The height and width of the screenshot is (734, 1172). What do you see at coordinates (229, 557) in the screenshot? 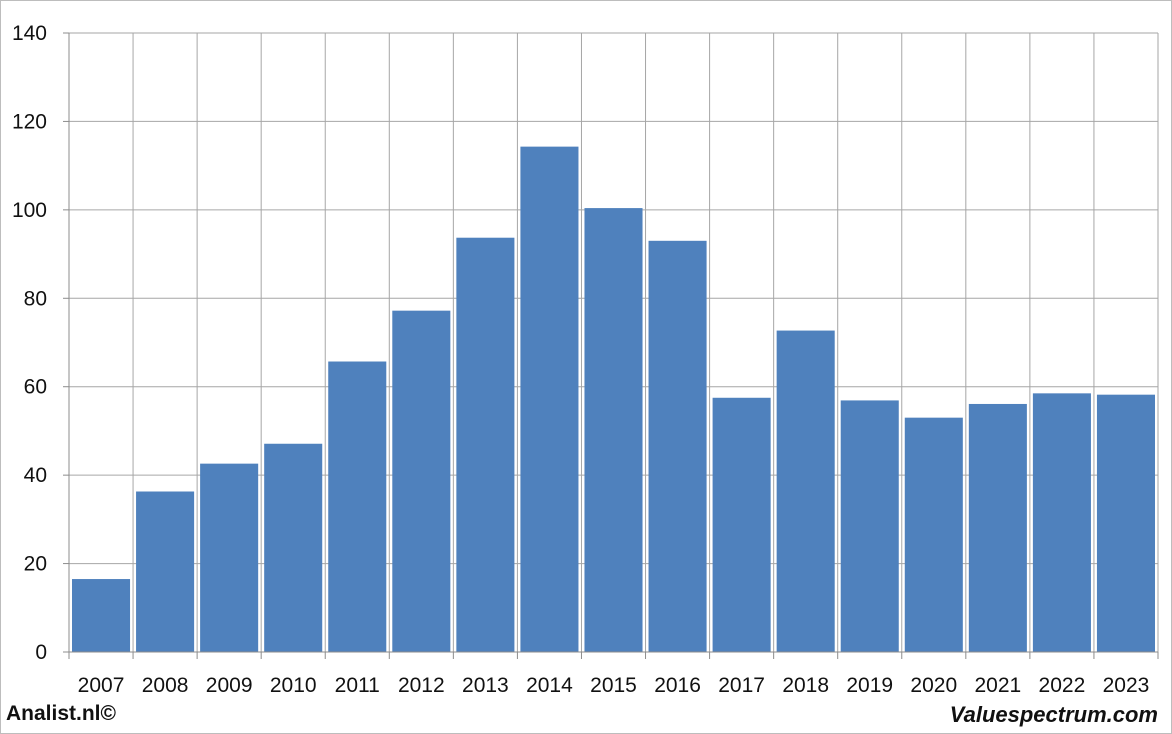
I see `bar-2009` at bounding box center [229, 557].